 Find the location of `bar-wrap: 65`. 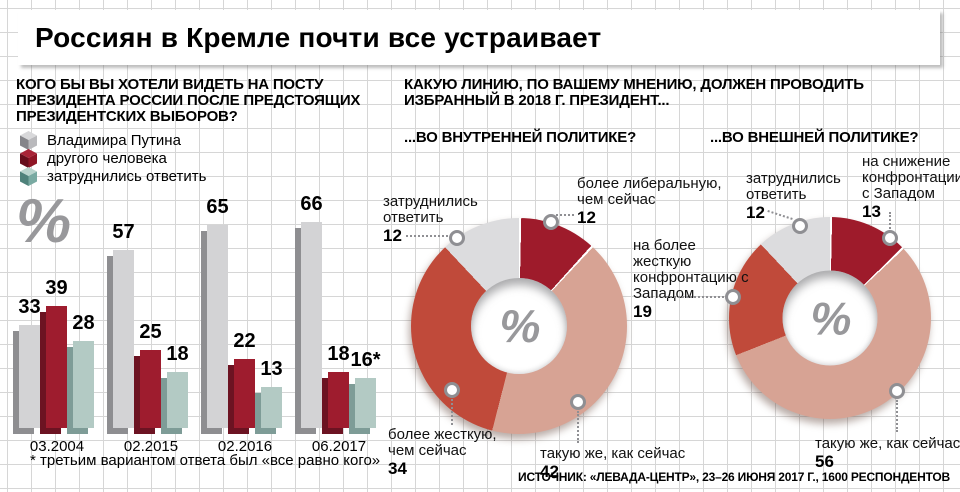

bar-wrap: 65 is located at coordinates (217, 312).